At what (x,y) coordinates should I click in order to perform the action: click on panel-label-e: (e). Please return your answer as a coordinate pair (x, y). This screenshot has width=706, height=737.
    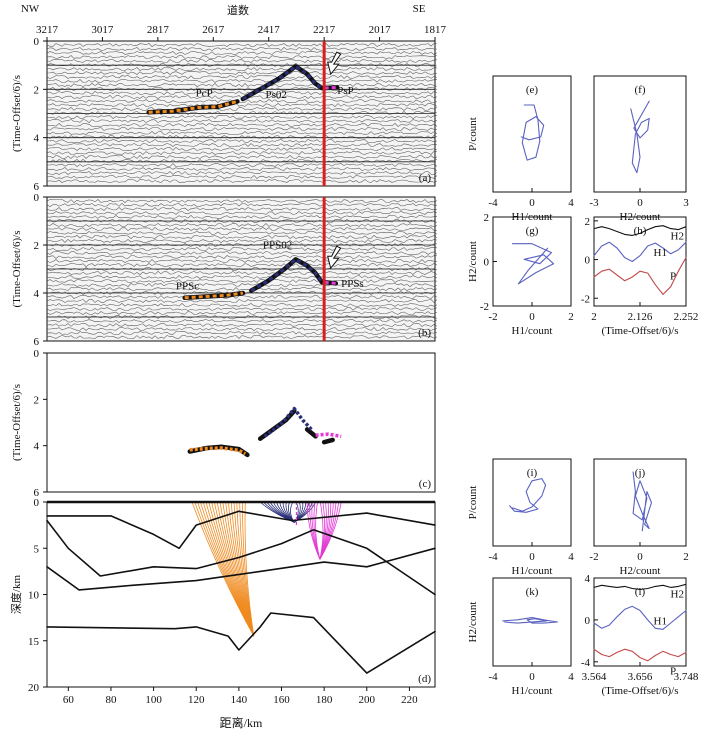
    Looking at the image, I should click on (532, 90).